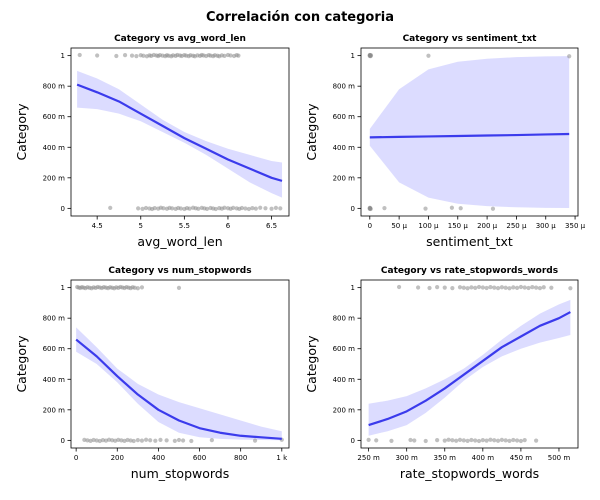  I want to click on x-axis-label: avg_word_len, so click(179, 241).